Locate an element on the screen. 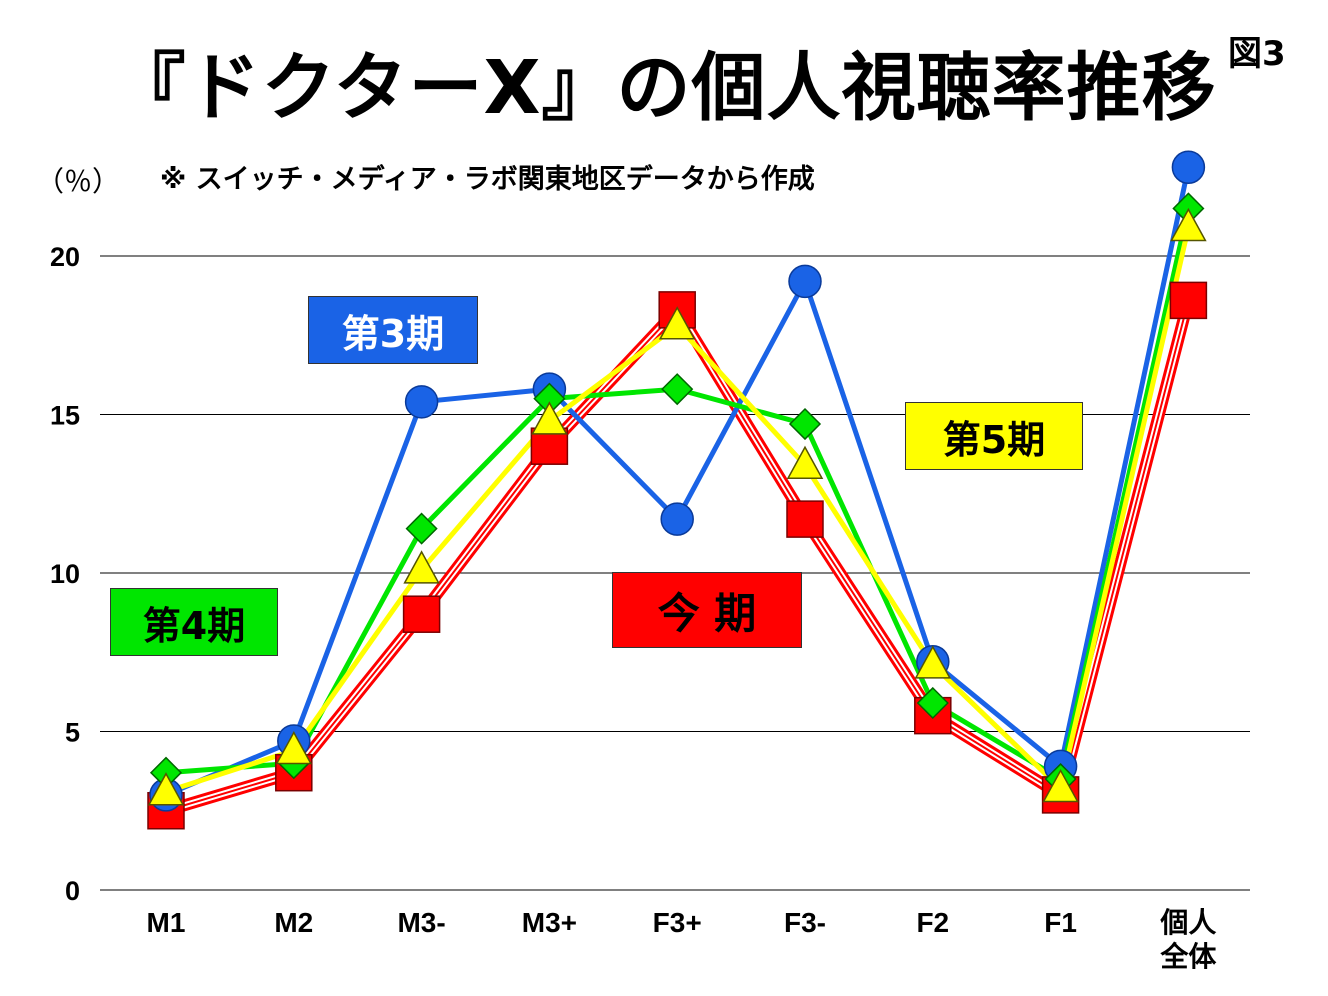 This screenshot has height=996, width=1328. chart-title: 『ドクターX』の個人視聴率推移 is located at coordinates (664, 88).